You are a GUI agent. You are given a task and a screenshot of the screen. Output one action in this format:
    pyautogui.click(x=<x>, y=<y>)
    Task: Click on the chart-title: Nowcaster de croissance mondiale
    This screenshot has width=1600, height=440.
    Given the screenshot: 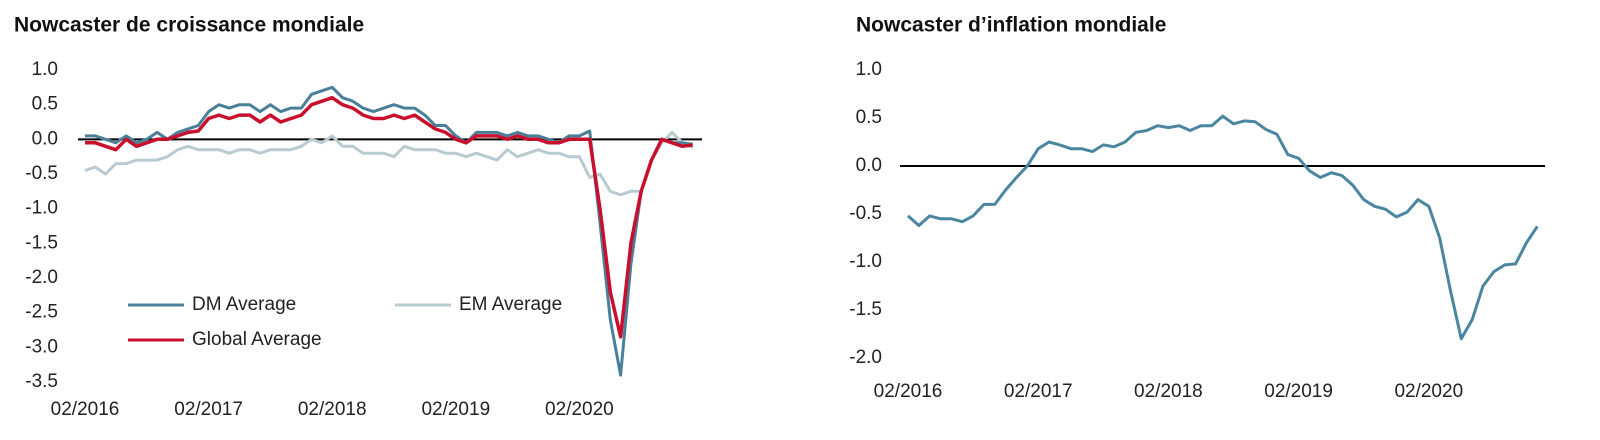 What is the action you would take?
    pyautogui.click(x=189, y=25)
    